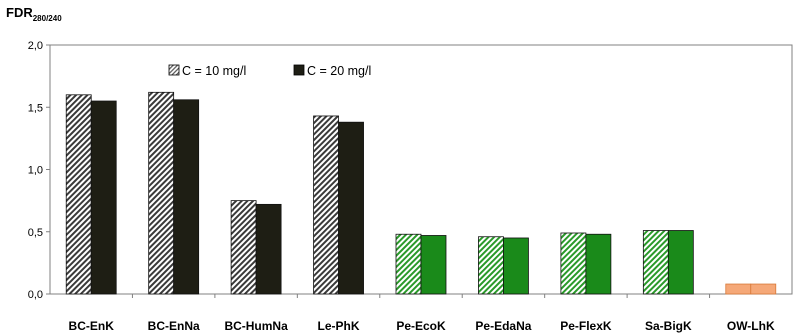 Image resolution: width=802 pixels, height=336 pixels. I want to click on x-tick-label-bc-enna: BC-EnNa, so click(174, 326).